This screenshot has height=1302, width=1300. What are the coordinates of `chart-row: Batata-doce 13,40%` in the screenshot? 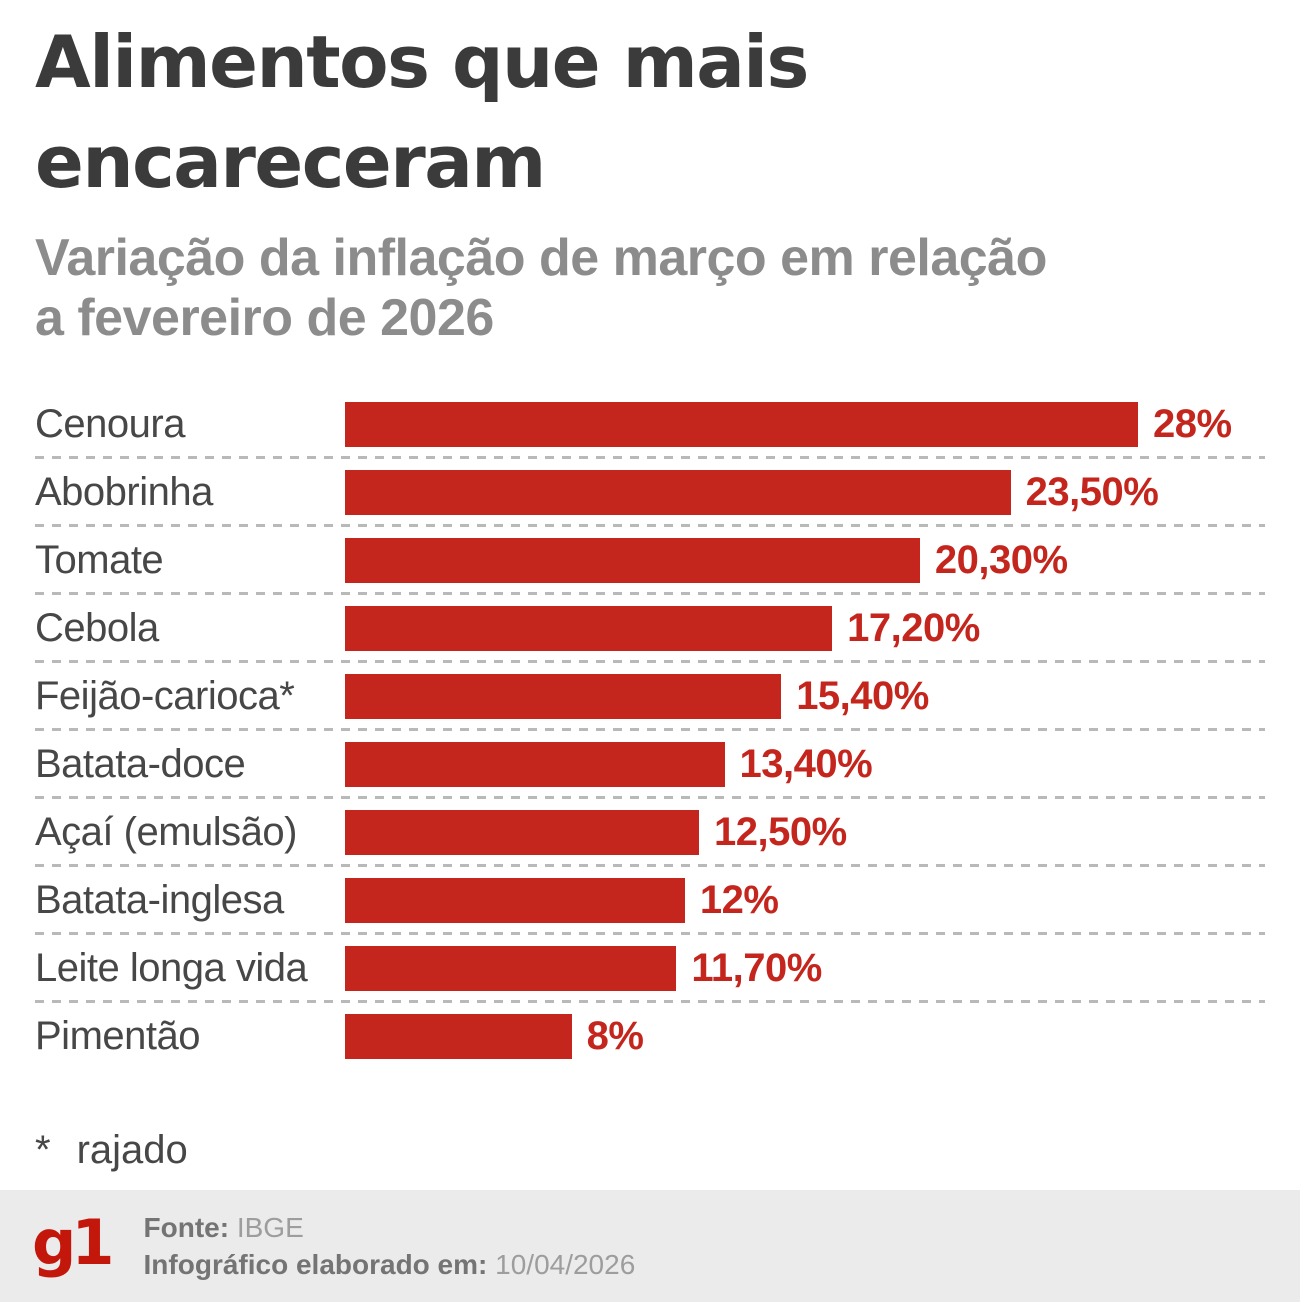 It's located at (650, 764).